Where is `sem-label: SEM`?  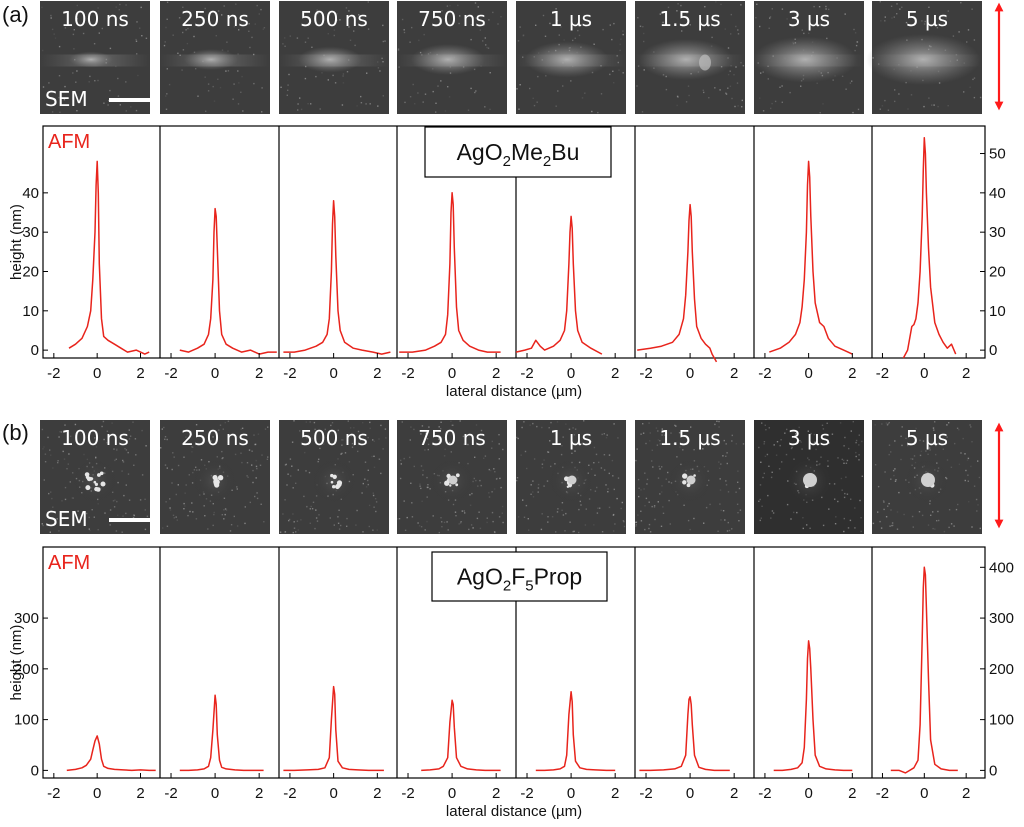
sem-label: SEM is located at coordinates (66, 99).